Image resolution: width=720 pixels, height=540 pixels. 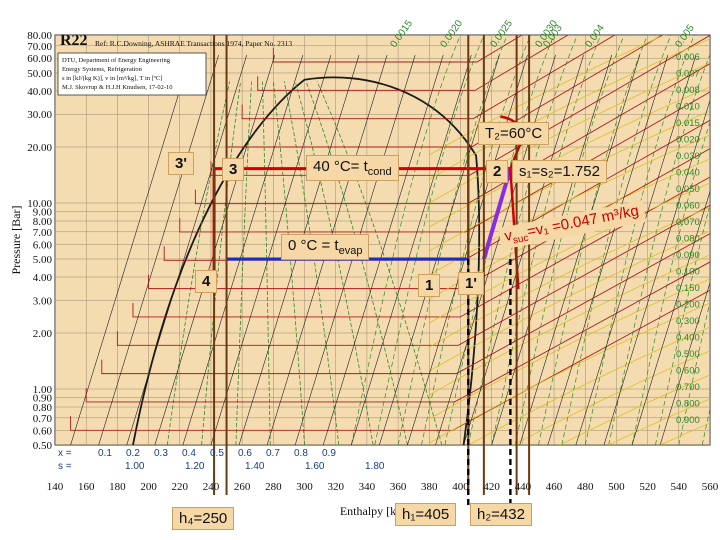 I want to click on volume-right-label: 0.020, so click(x=688, y=140).